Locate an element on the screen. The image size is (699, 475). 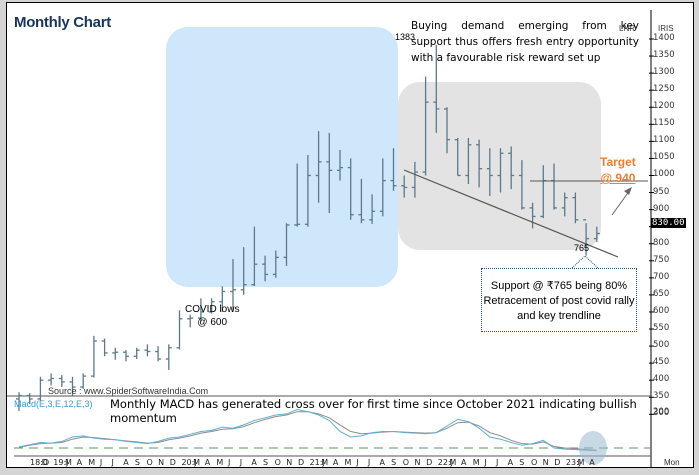
target-arrow is located at coordinates (621, 202).